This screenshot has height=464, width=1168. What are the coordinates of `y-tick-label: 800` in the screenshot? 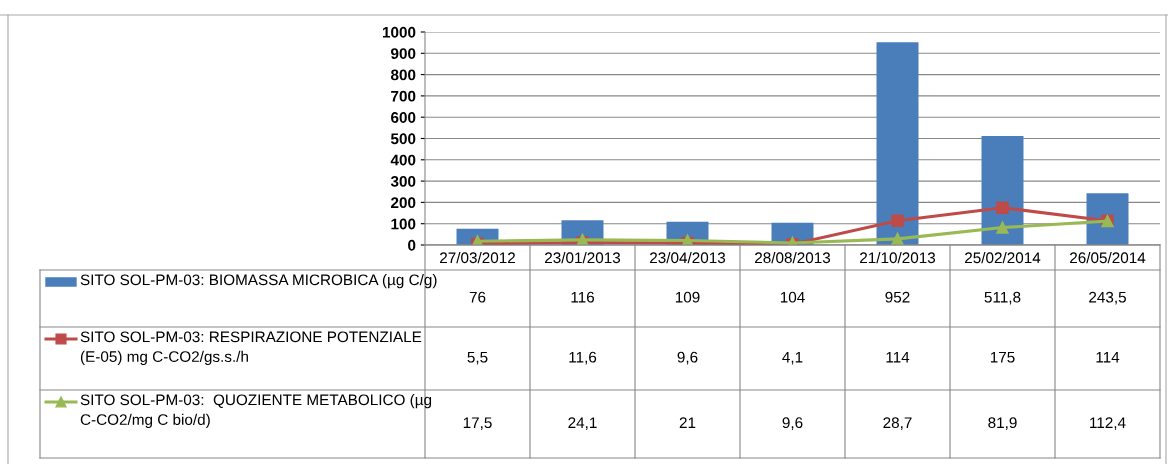 It's located at (403, 75).